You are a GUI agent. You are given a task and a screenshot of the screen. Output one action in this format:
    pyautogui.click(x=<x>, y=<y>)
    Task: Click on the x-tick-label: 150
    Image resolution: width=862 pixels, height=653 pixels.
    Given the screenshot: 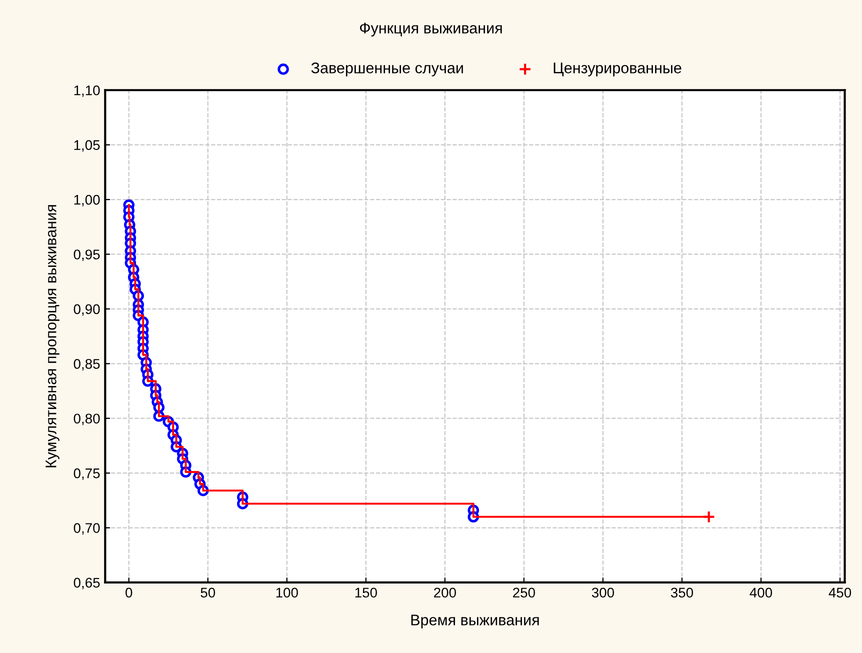 What is the action you would take?
    pyautogui.click(x=366, y=593)
    